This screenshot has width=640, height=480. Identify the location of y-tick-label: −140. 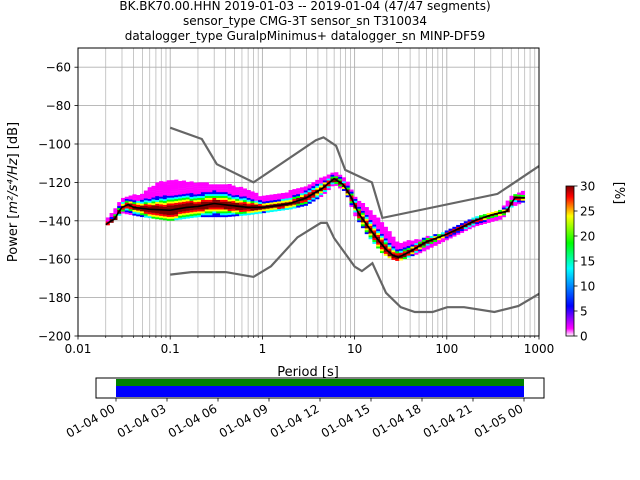
(54, 221).